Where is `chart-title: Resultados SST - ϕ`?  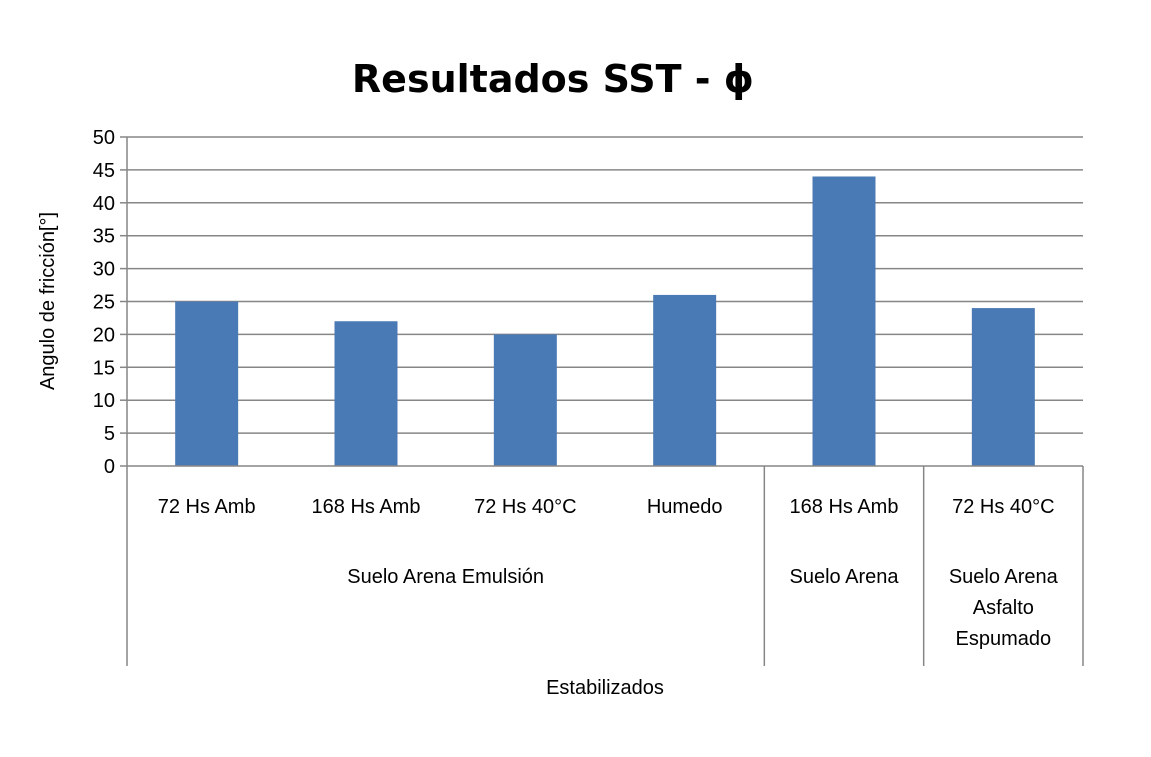
chart-title: Resultados SST - ϕ is located at coordinates (553, 79).